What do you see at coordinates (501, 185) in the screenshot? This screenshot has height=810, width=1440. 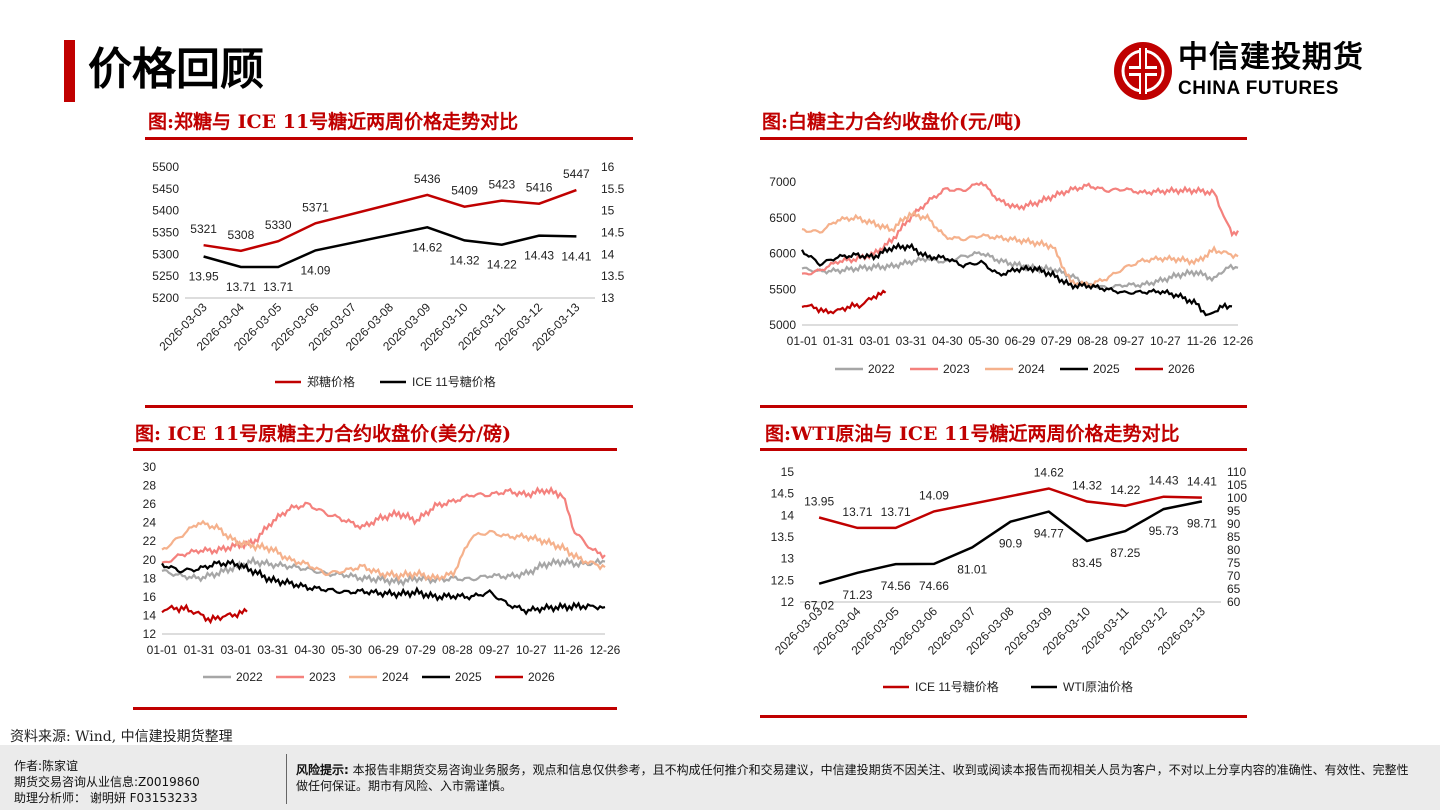 I see `data-label: 5423` at bounding box center [501, 185].